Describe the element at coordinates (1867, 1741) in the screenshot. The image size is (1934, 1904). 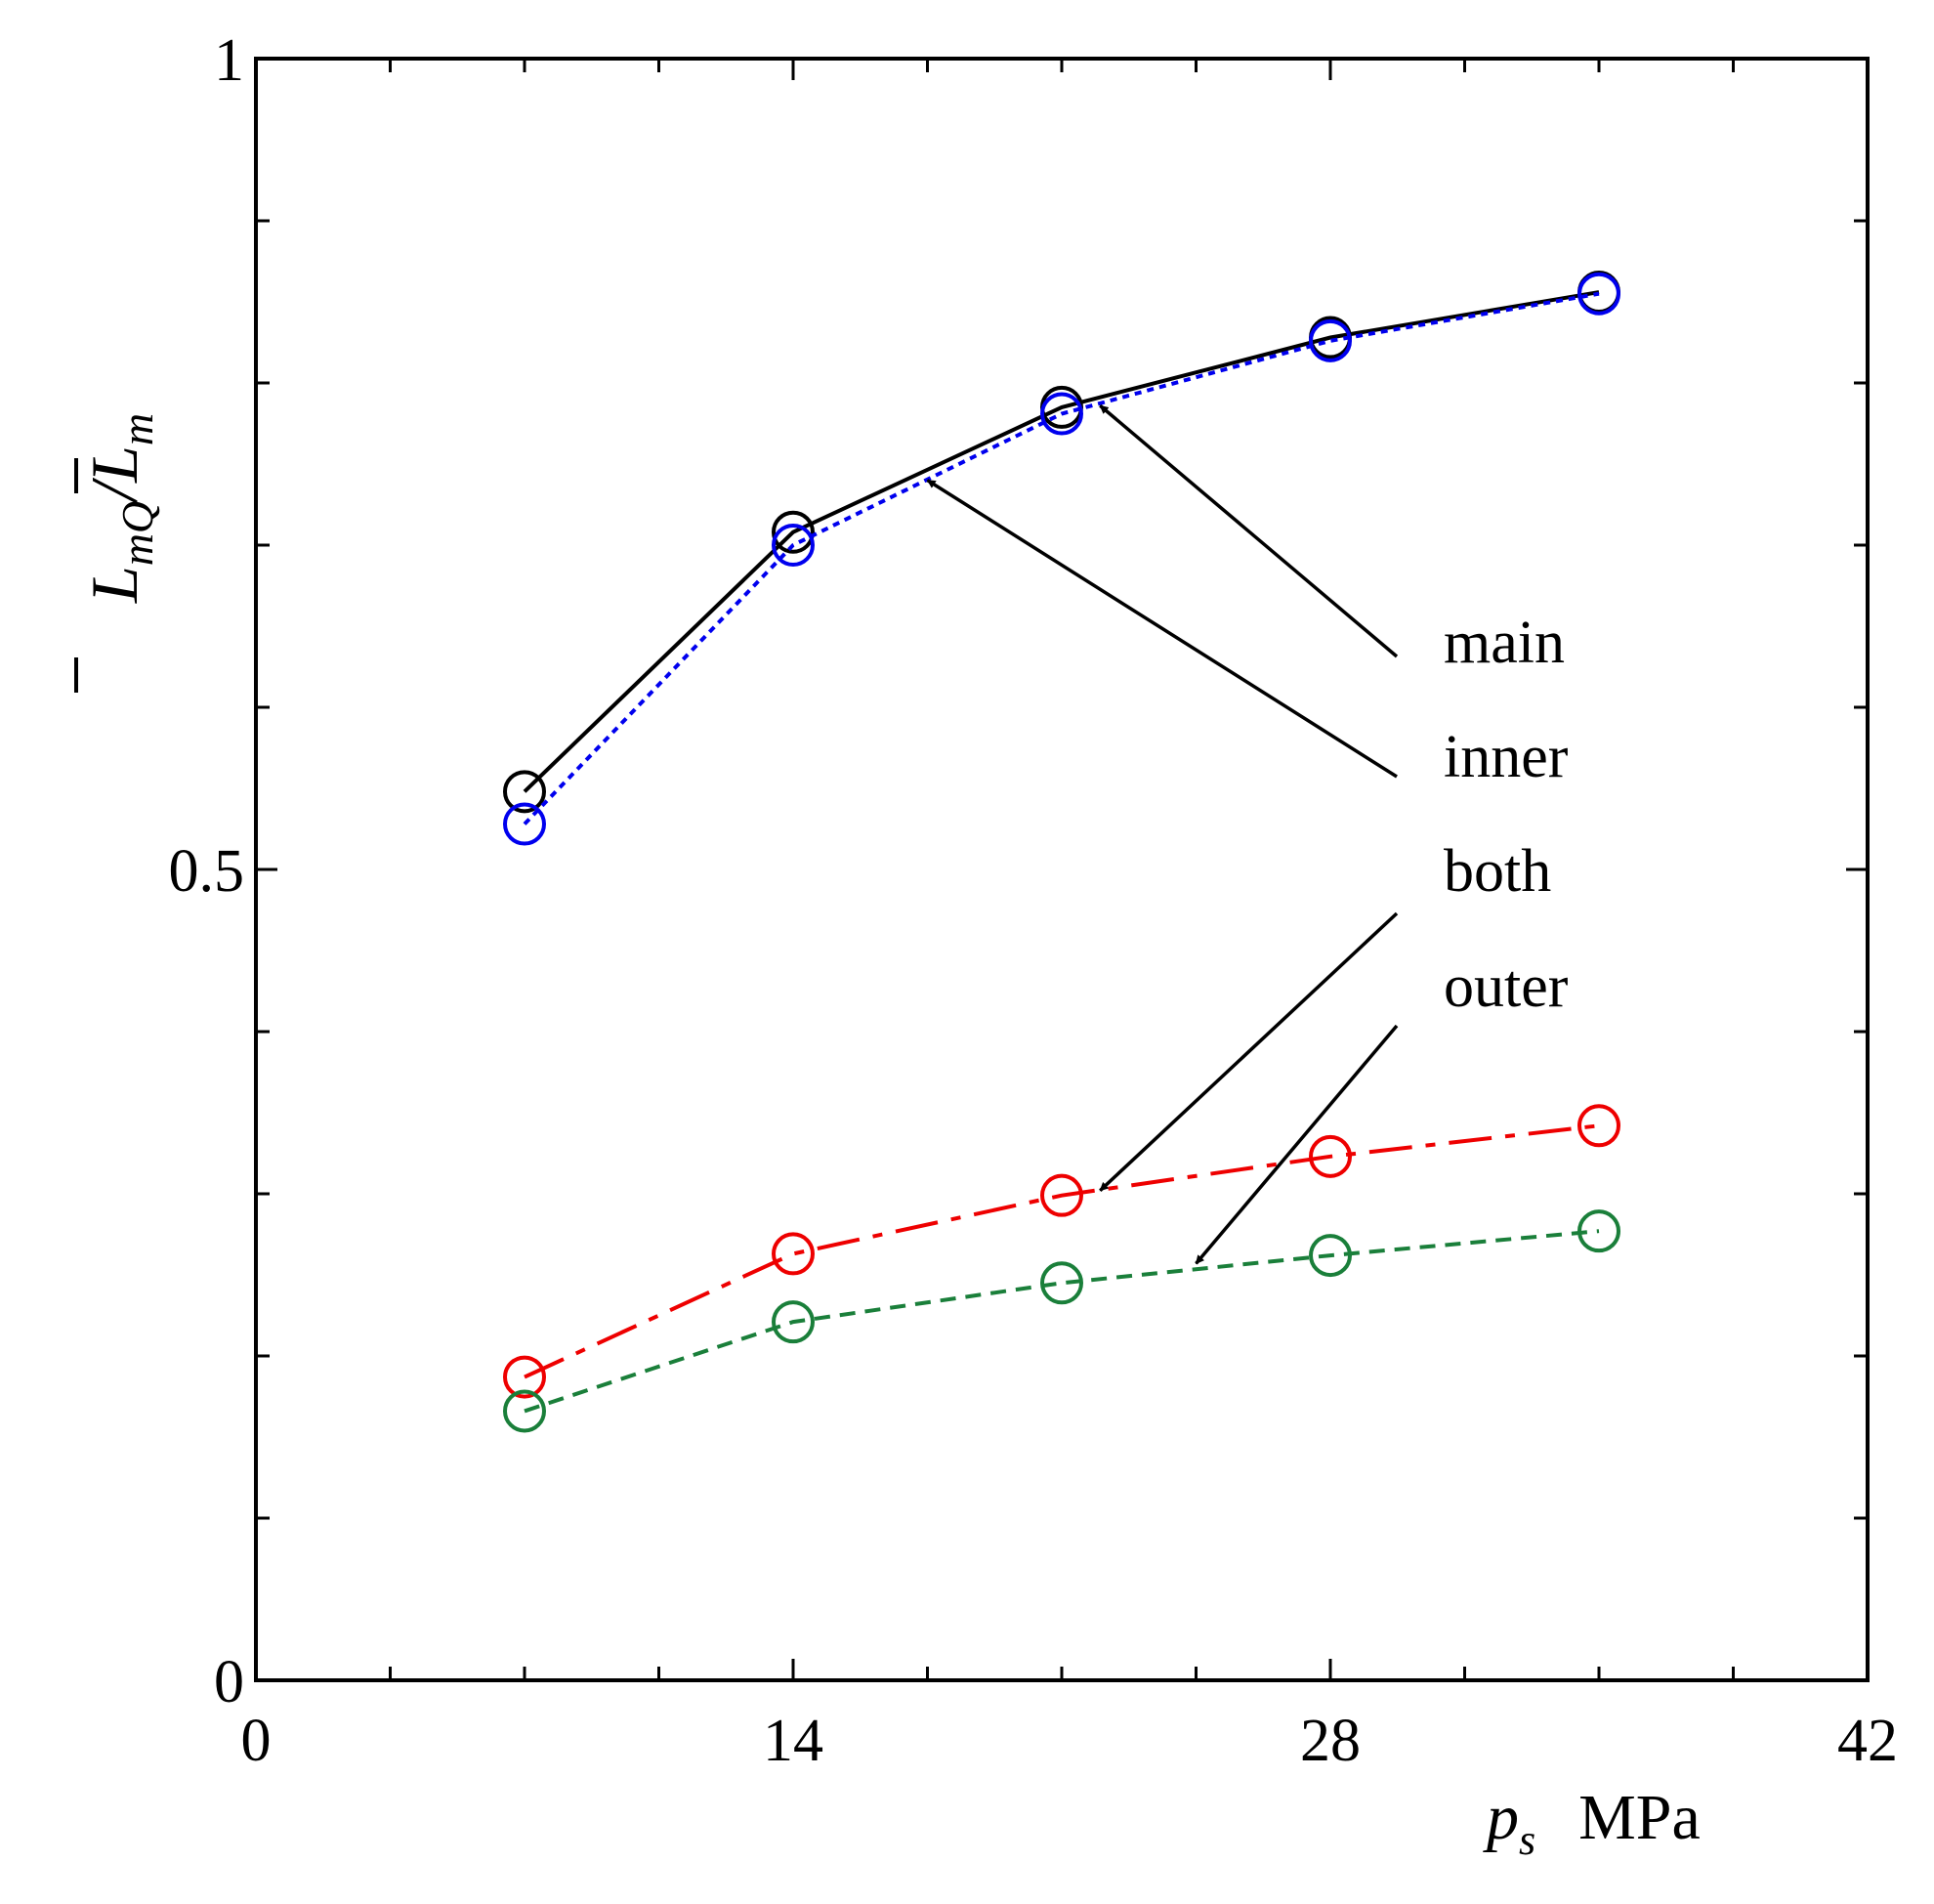
I see `x-tick-label: 42` at that location.